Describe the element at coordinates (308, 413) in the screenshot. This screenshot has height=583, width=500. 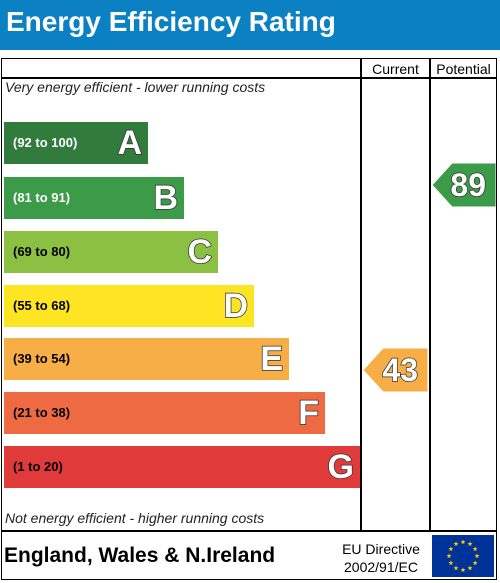
I see `band-letter: F` at that location.